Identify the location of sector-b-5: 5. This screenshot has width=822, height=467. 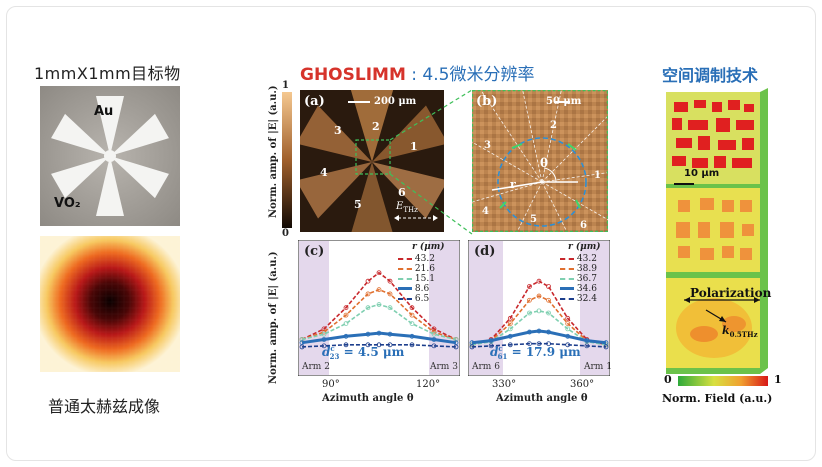
(533, 219).